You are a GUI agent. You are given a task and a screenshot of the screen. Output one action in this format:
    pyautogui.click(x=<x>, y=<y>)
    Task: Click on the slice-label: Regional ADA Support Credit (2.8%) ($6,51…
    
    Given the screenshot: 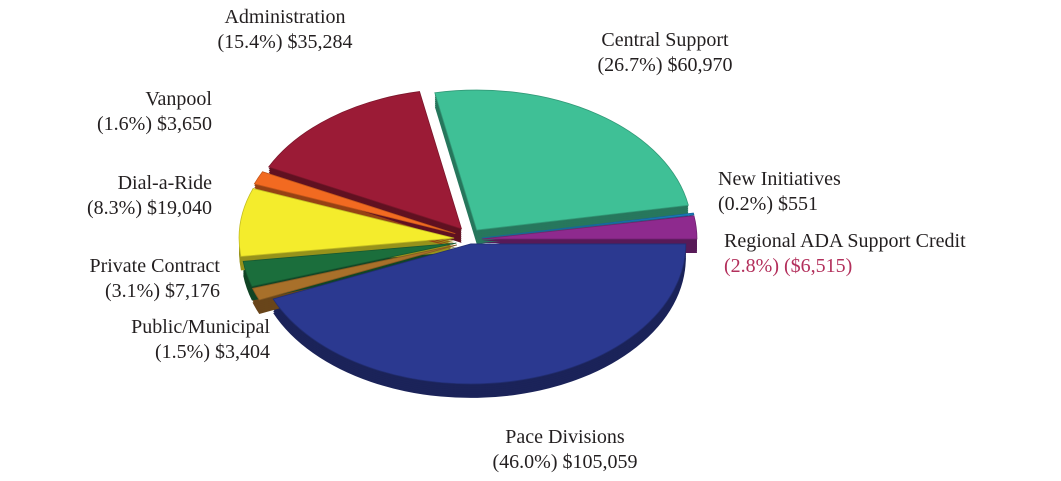 What is the action you would take?
    pyautogui.click(x=845, y=253)
    